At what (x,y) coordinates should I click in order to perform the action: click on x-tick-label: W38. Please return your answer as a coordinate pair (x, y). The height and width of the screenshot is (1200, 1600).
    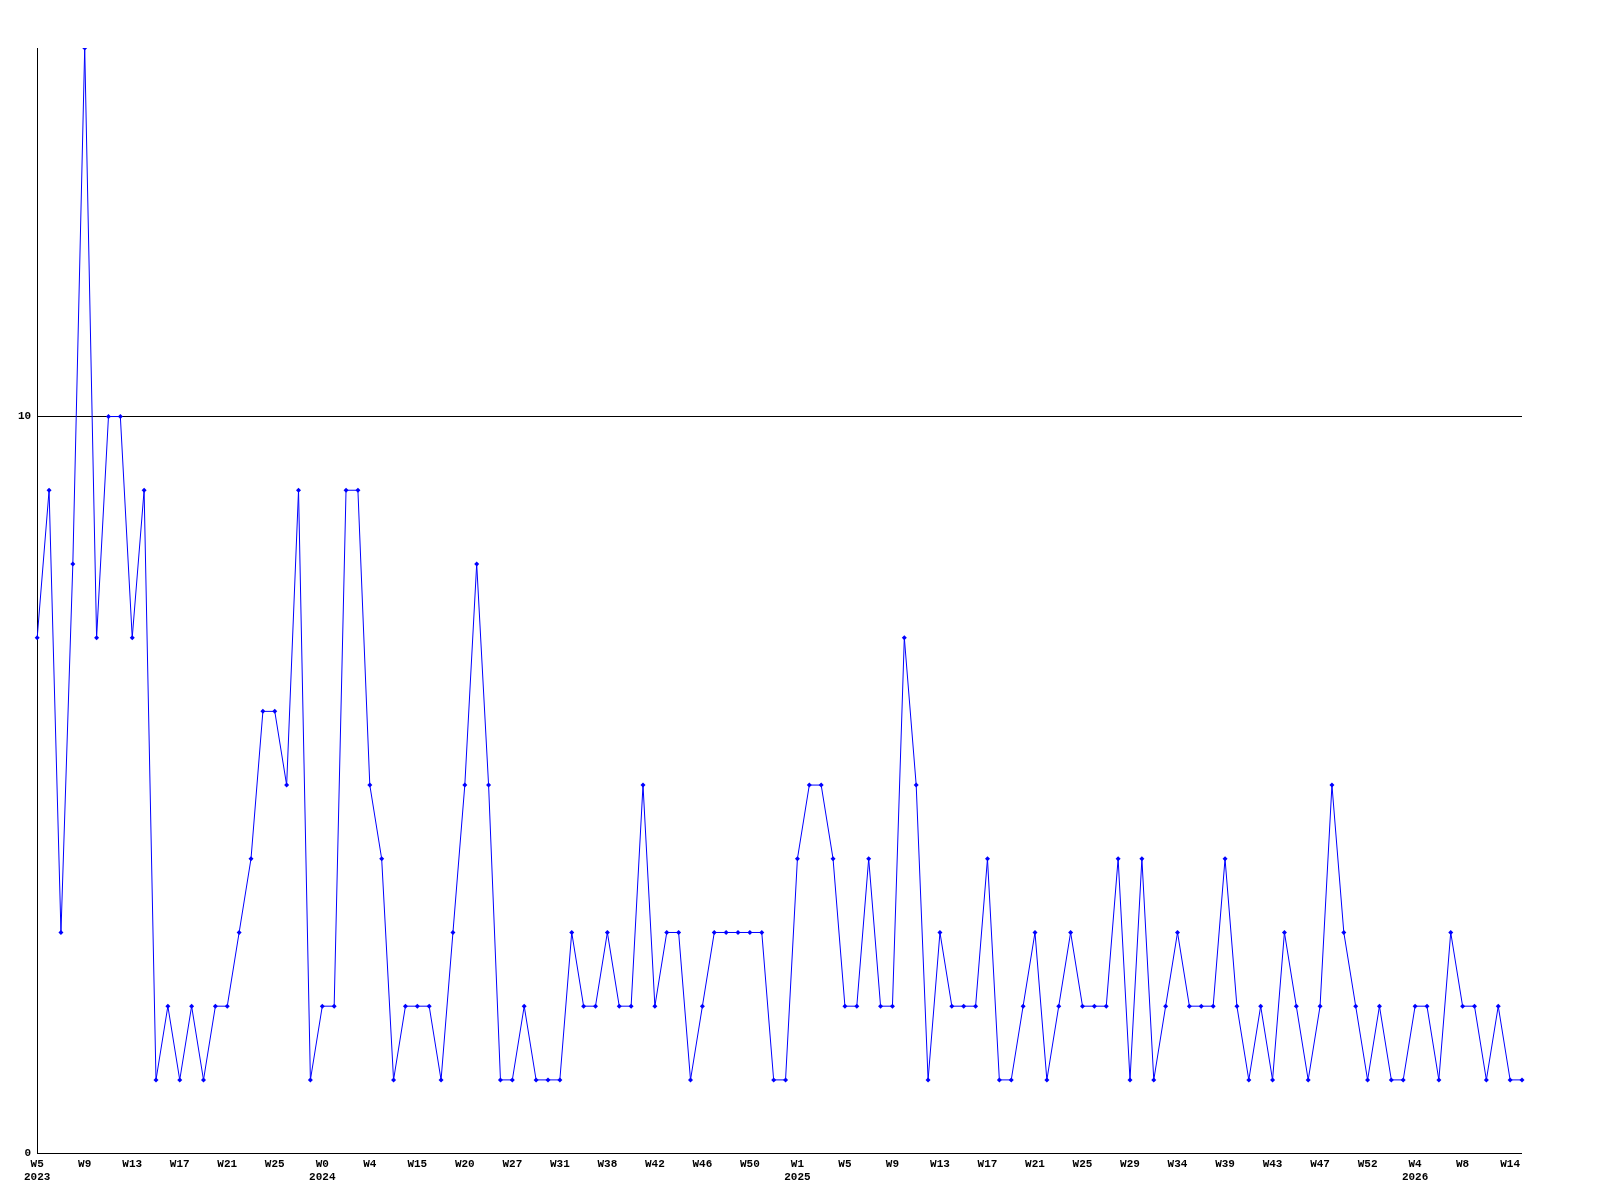
    Looking at the image, I should click on (607, 1163).